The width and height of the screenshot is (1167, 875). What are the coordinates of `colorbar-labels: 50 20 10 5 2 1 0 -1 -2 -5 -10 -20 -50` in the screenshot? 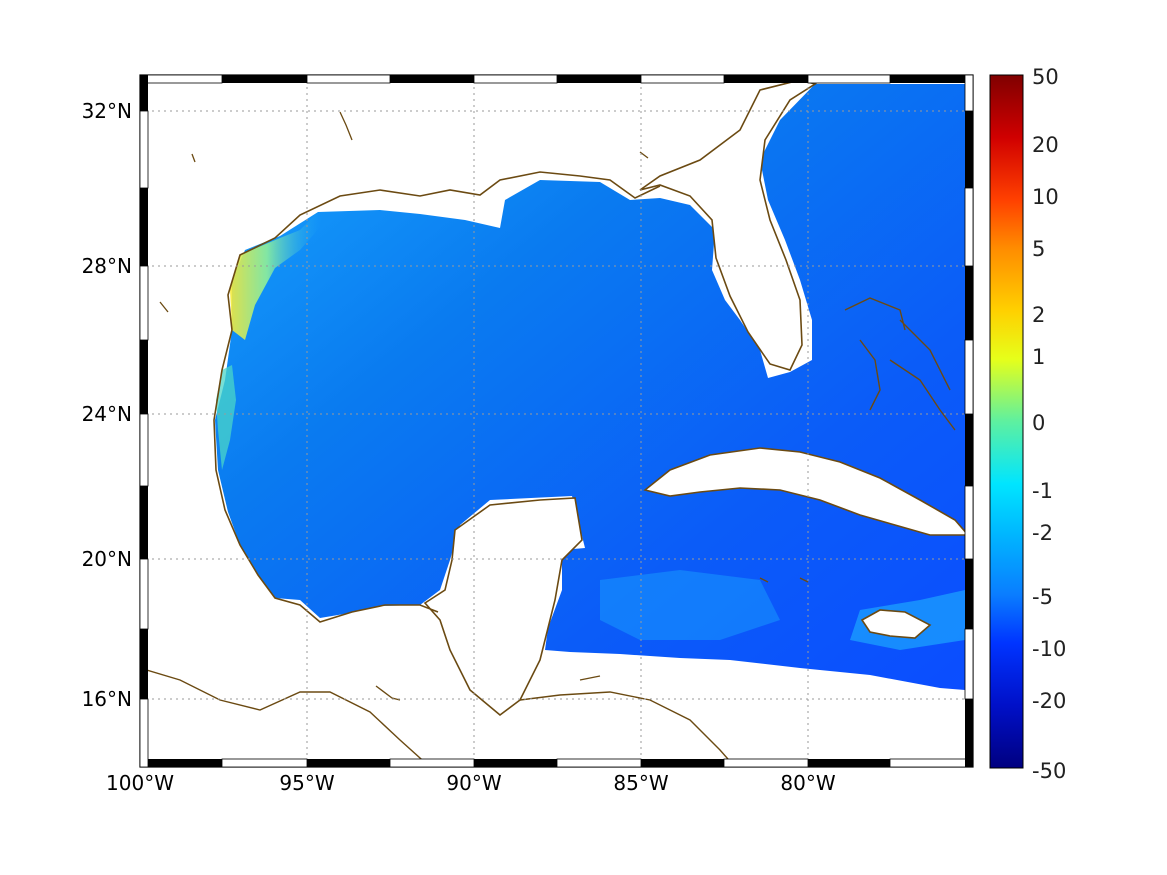 It's located at (1049, 424).